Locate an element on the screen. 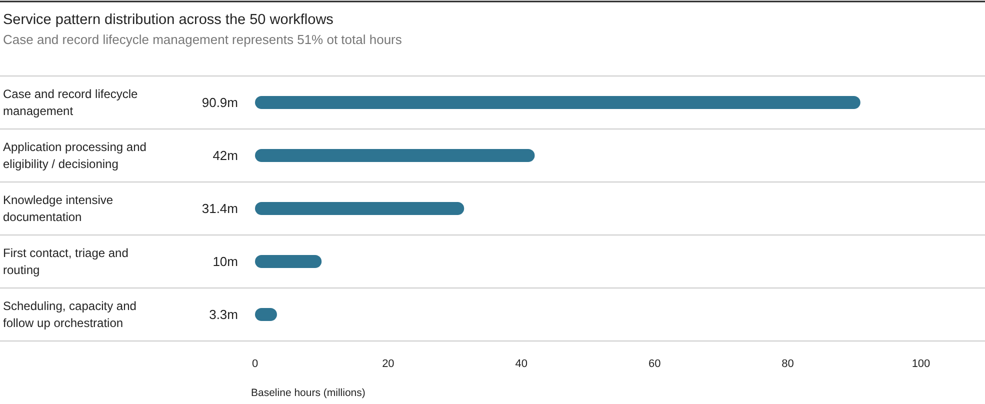 The image size is (985, 404). x-tick-label: 80 is located at coordinates (788, 364).